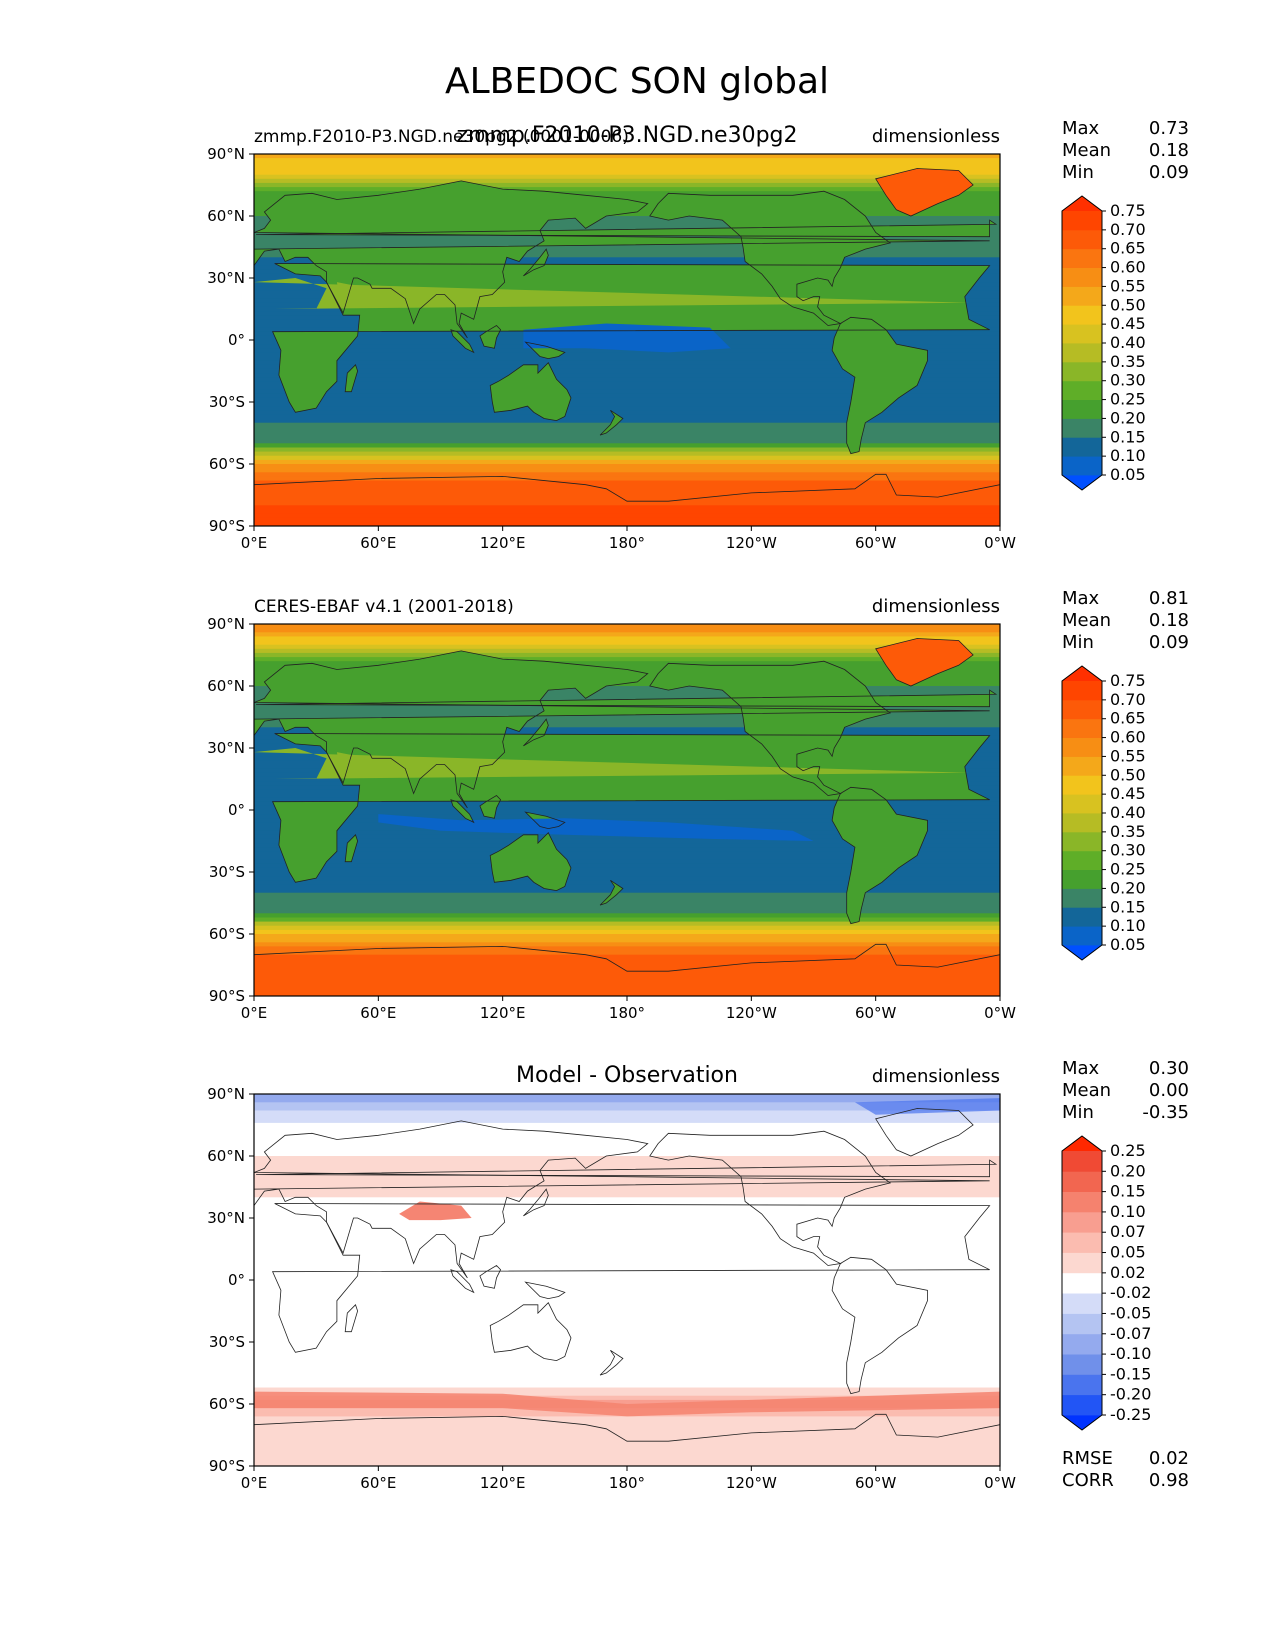 Image resolution: width=1275 pixels, height=1650 pixels. What do you see at coordinates (1086, 620) in the screenshot?
I see `stat-label: Mean` at bounding box center [1086, 620].